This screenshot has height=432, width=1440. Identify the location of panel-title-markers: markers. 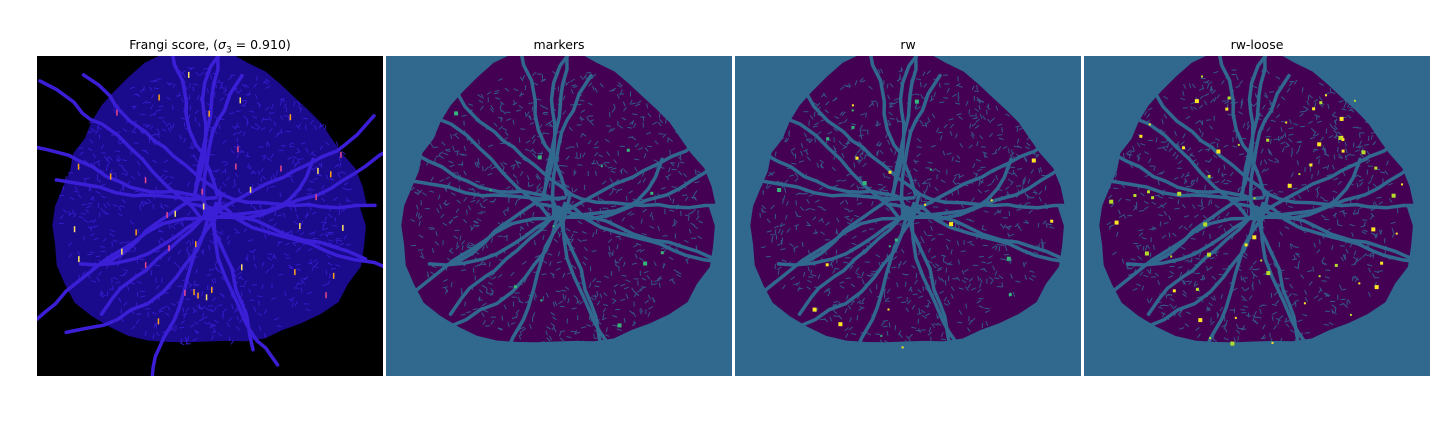
(559, 44).